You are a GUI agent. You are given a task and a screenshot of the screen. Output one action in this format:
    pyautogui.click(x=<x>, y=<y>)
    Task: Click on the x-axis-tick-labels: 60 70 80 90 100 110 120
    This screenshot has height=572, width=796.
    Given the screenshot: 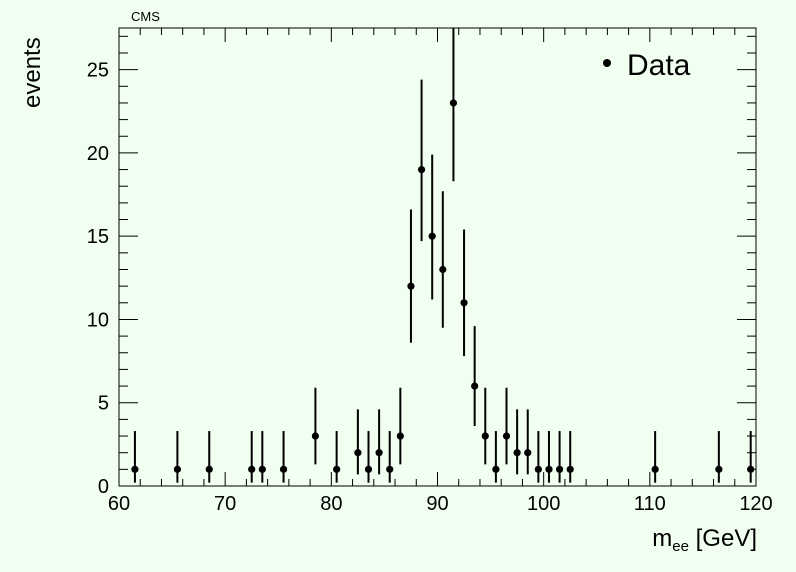 What is the action you would take?
    pyautogui.click(x=440, y=504)
    